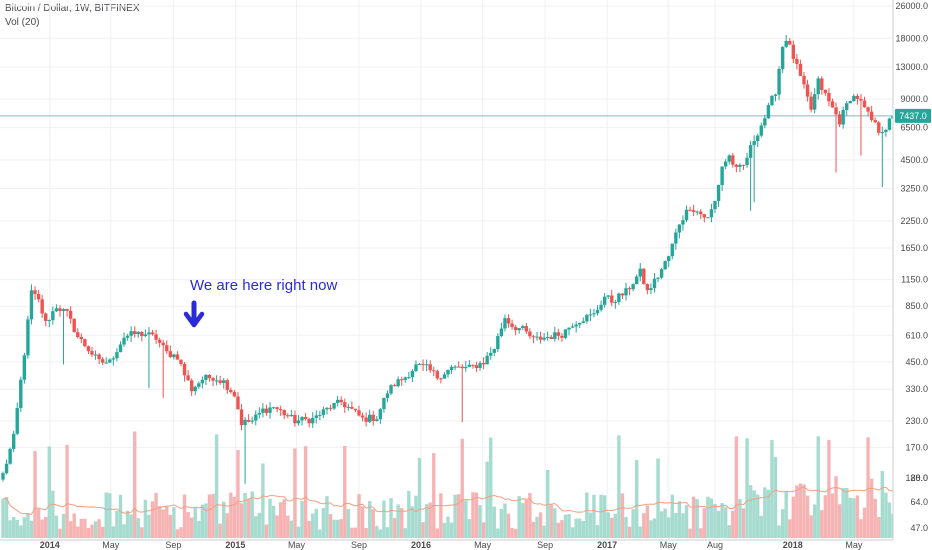  I want to click on volume-indicator-label: Vol (20), so click(22, 22).